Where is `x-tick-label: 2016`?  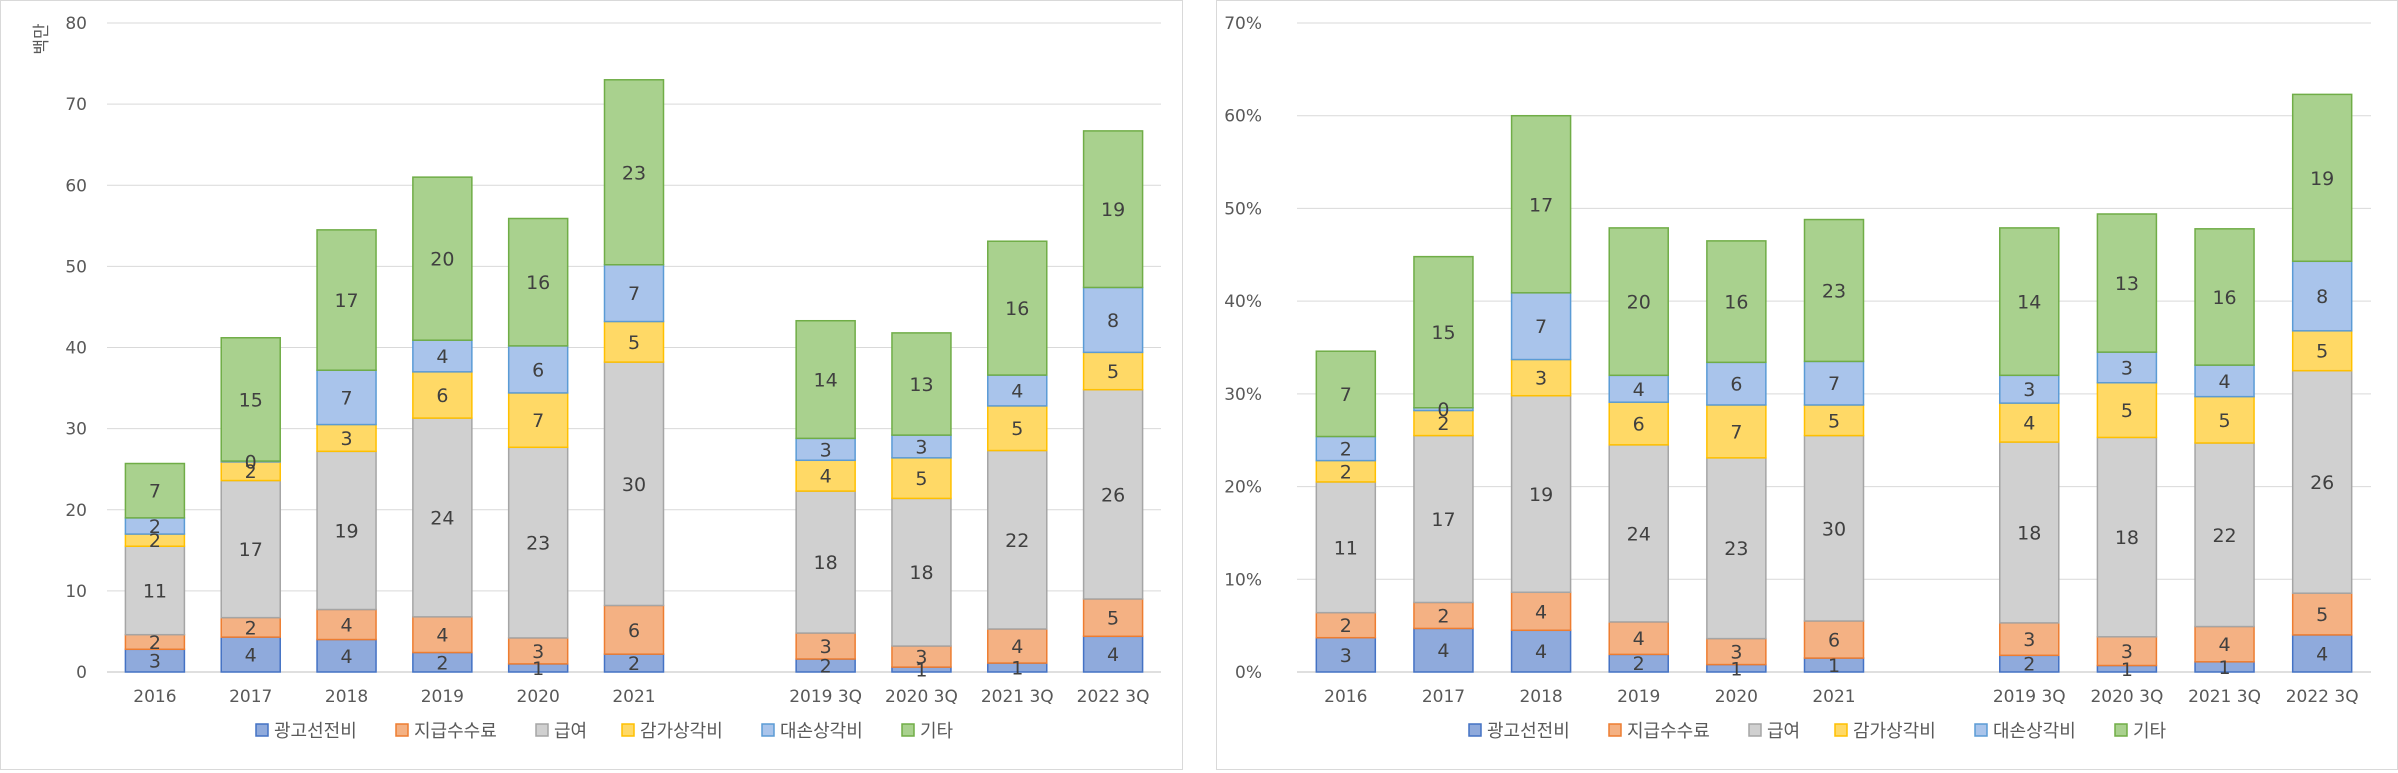 x-tick-label: 2016 is located at coordinates (154, 697).